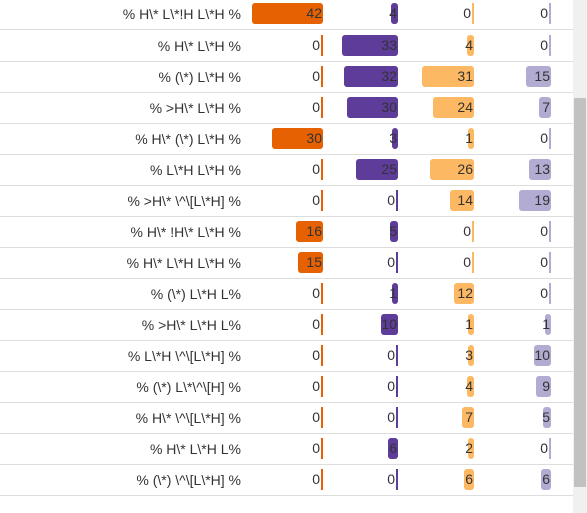 This screenshot has height=513, width=587. Describe the element at coordinates (515, 108) in the screenshot. I see `value-cell: 7` at that location.